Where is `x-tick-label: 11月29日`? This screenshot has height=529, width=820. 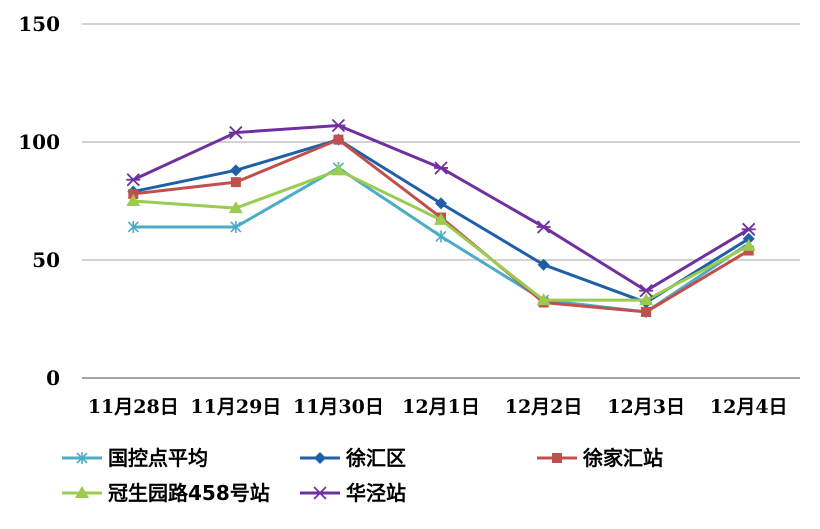 x-tick-label: 11月29日 is located at coordinates (235, 407).